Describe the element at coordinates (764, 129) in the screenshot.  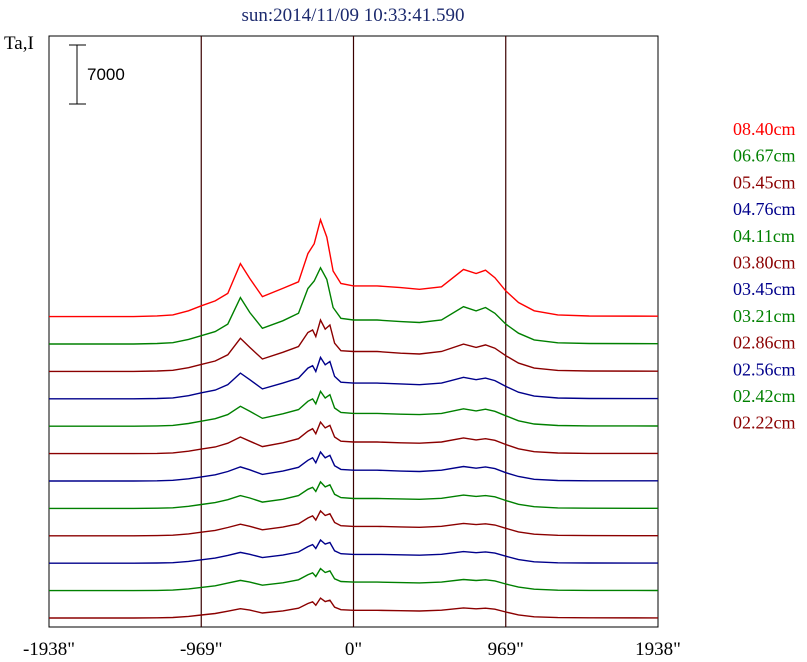
I see `legend-entry-0: 08.40cm` at that location.